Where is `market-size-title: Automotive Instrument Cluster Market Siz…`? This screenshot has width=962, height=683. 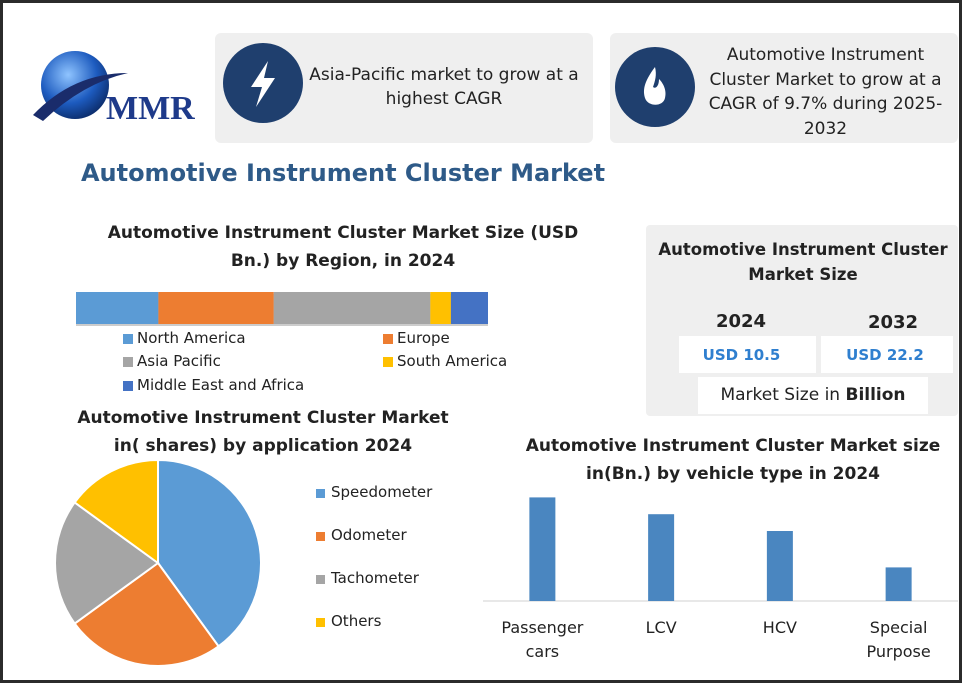
market-size-title: Automotive Instrument Cluster Market Siz… is located at coordinates (803, 262).